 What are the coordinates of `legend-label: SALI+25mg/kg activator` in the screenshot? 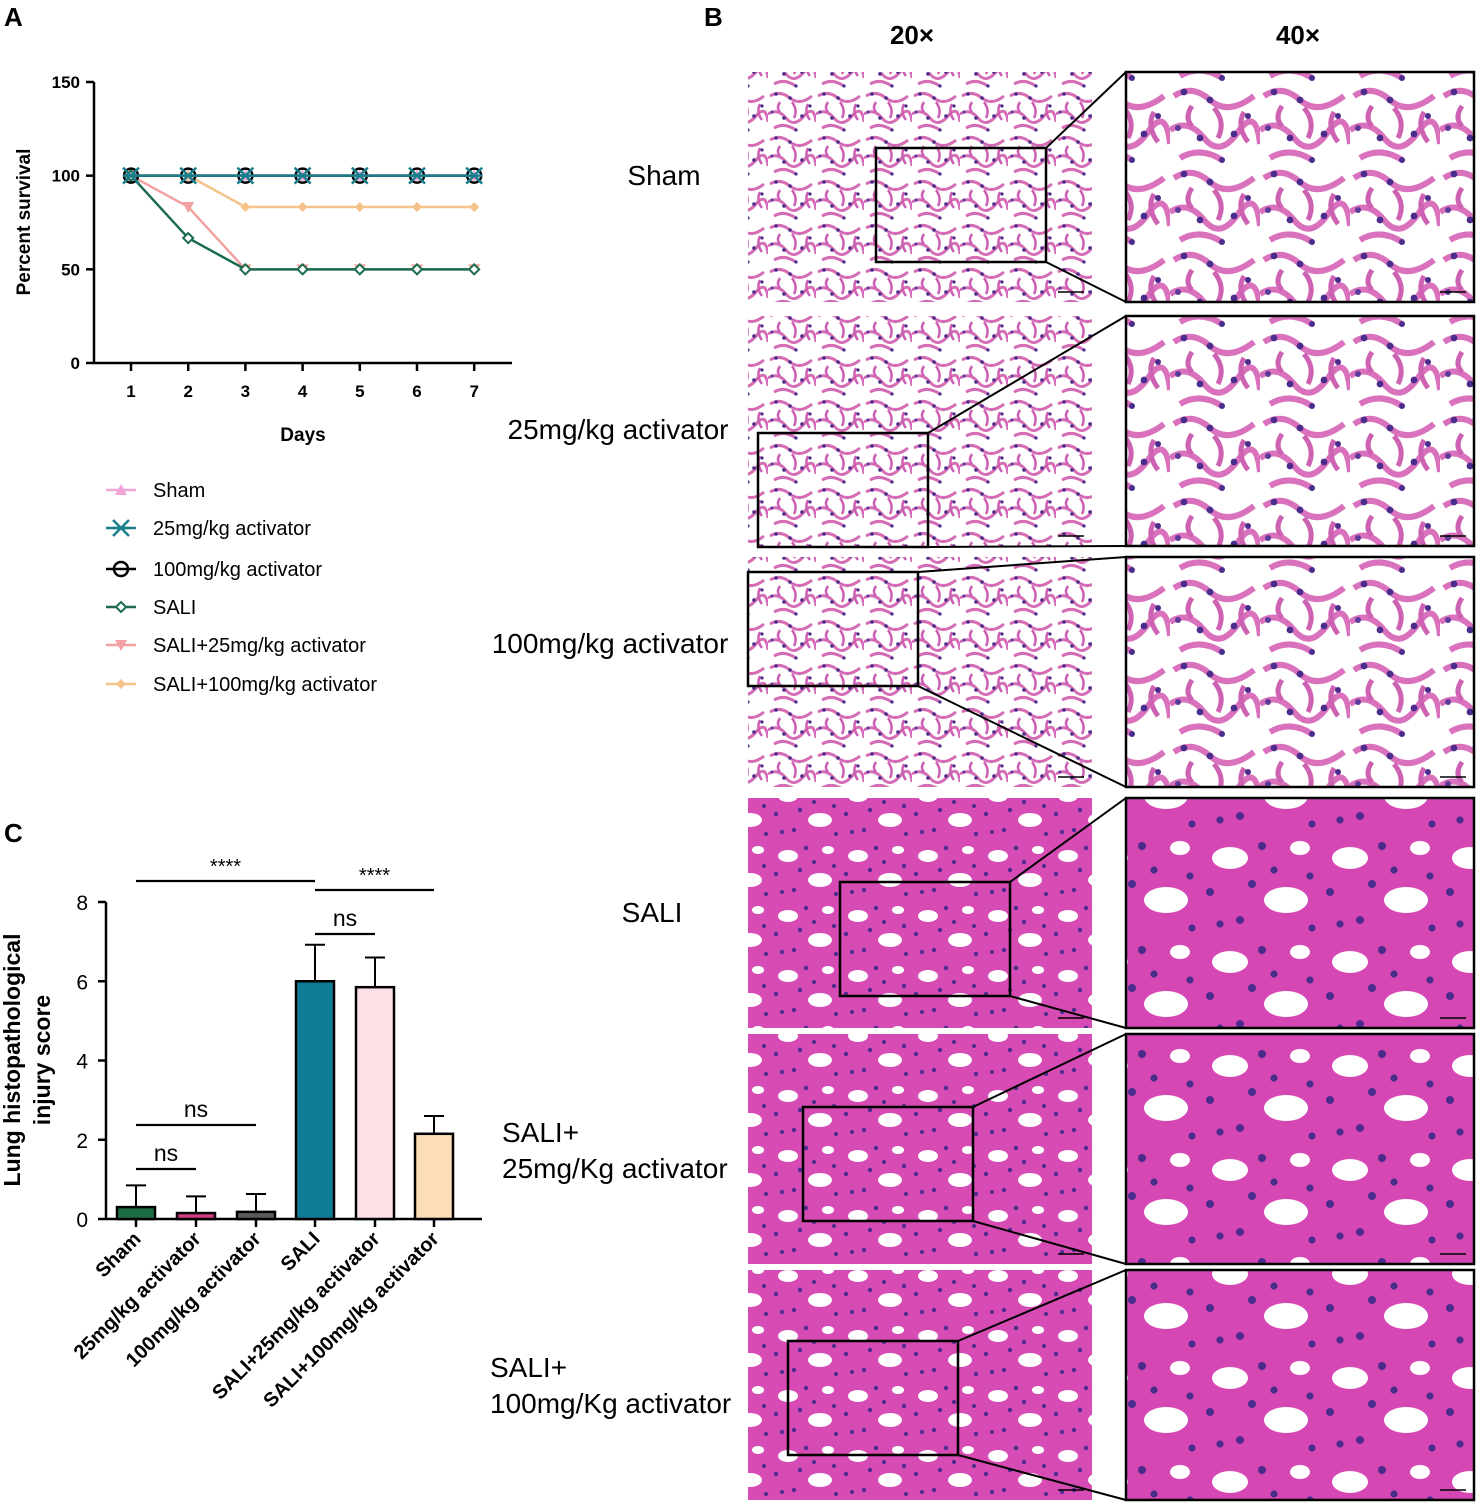 It's located at (259, 646).